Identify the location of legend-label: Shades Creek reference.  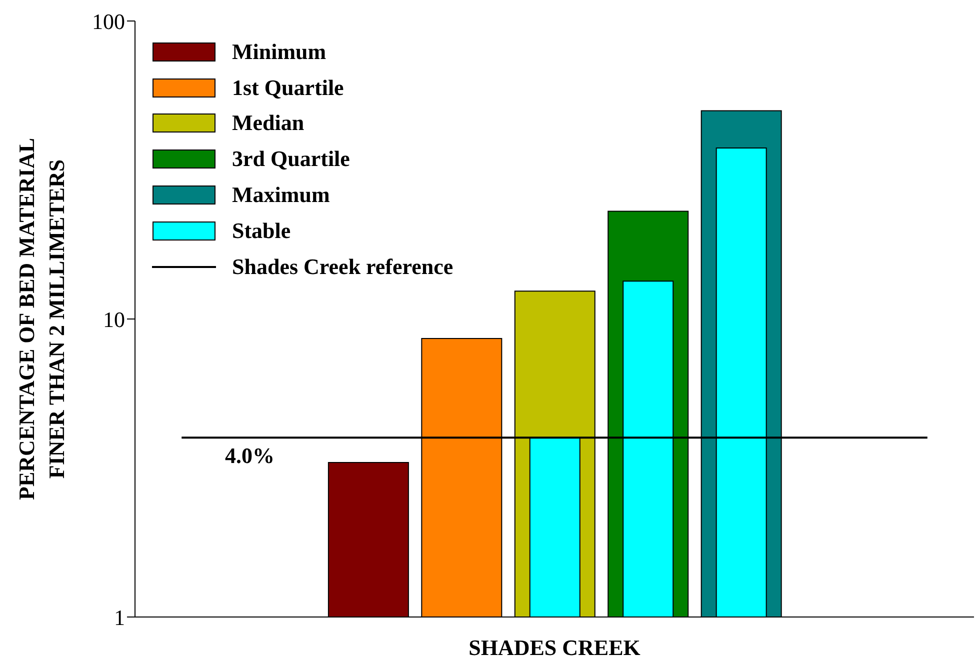
(343, 266).